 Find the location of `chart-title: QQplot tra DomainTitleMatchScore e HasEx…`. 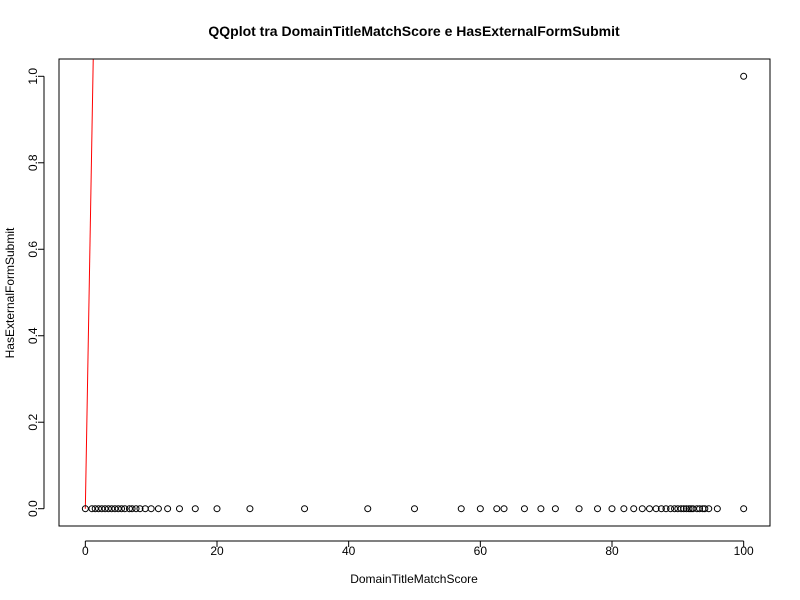

chart-title: QQplot tra DomainTitleMatchScore e HasEx… is located at coordinates (414, 31).